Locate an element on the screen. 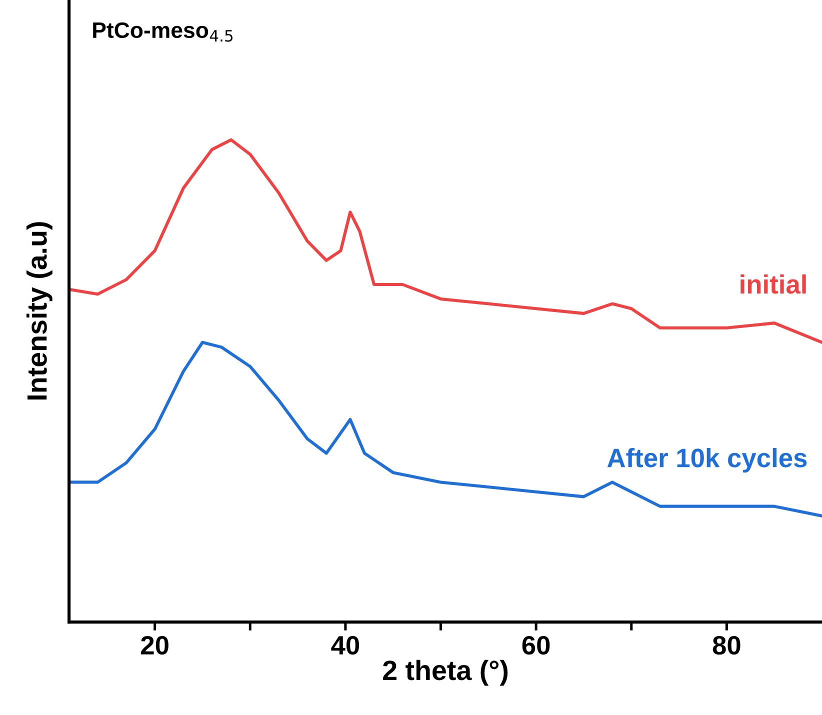 This screenshot has height=715, width=822. series-label: initial is located at coordinates (773, 284).